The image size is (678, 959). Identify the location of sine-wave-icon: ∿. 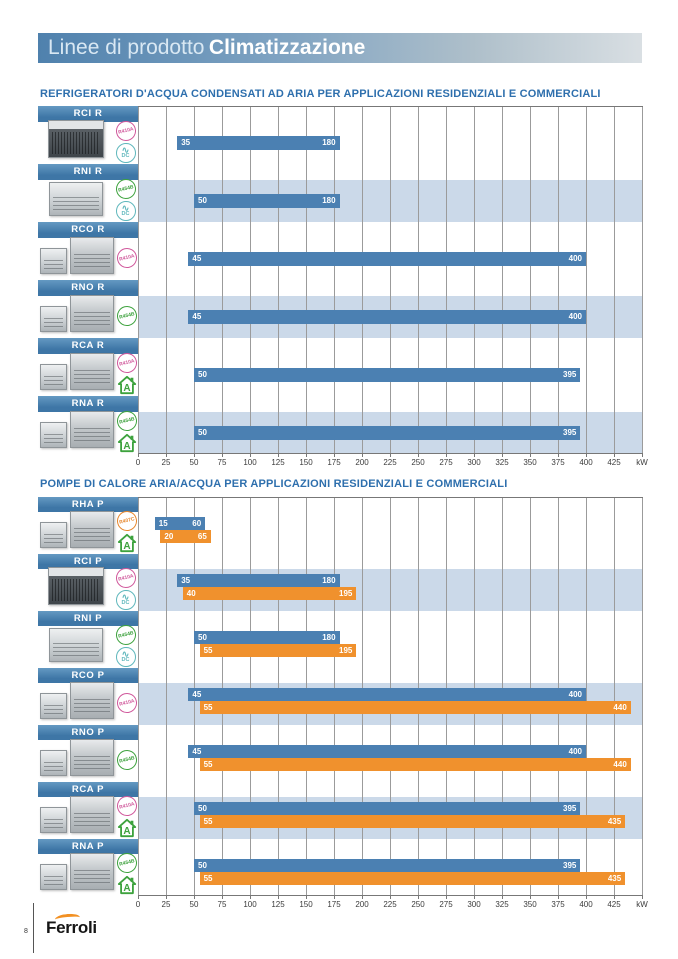
(125, 653).